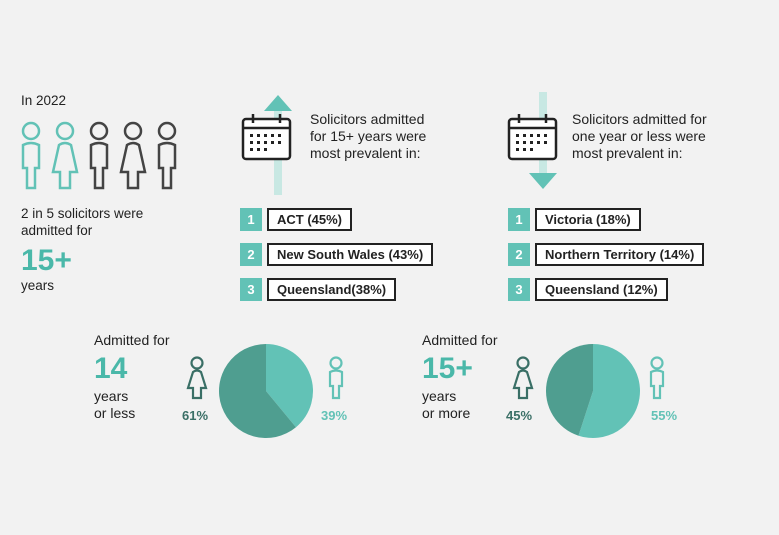  What do you see at coordinates (639, 119) in the screenshot?
I see `shortest-title-line: Solicitors admitted for` at bounding box center [639, 119].